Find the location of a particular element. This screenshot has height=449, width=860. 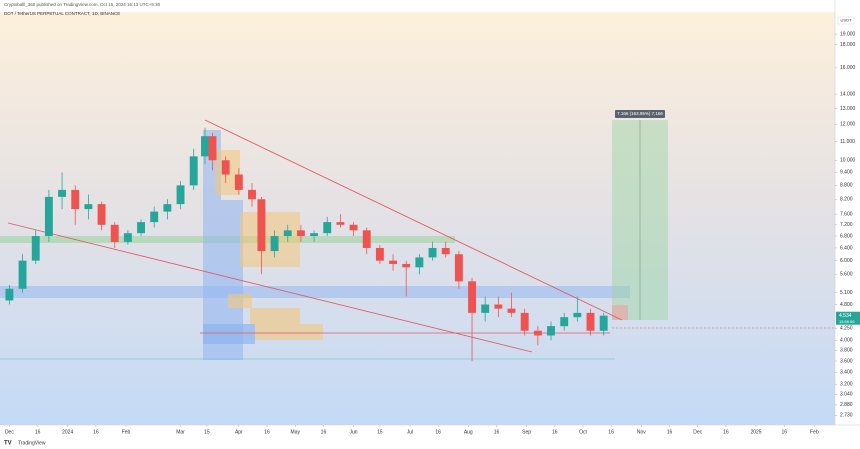

currency-box is located at coordinates (846, 20).